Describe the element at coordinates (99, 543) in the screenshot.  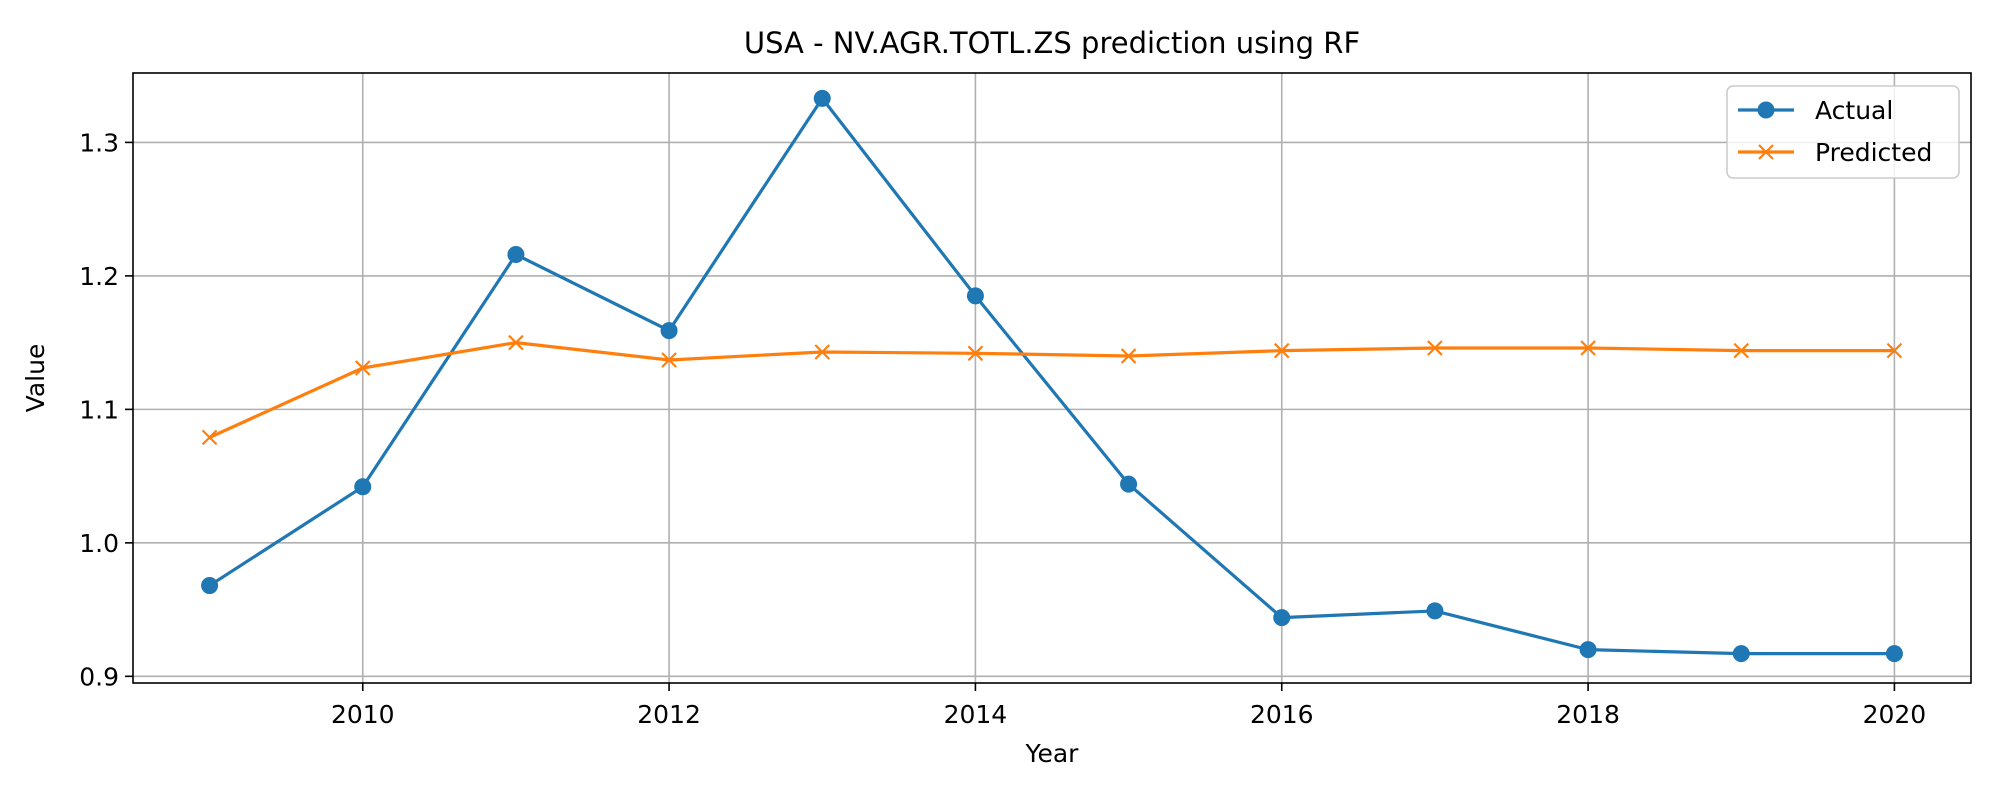
I see `y-tick-label: 1.0` at that location.